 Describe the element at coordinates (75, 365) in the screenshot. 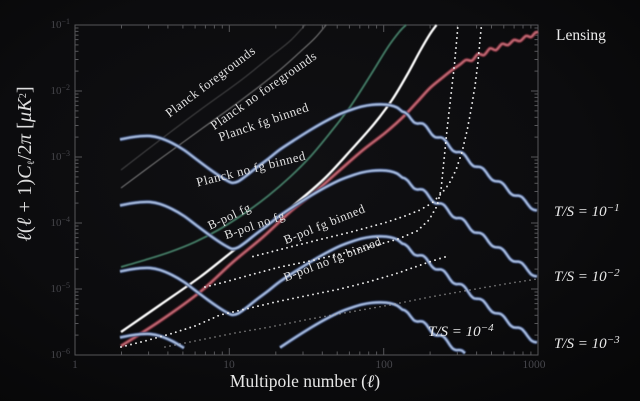

I see `svg-text: 1` at that location.